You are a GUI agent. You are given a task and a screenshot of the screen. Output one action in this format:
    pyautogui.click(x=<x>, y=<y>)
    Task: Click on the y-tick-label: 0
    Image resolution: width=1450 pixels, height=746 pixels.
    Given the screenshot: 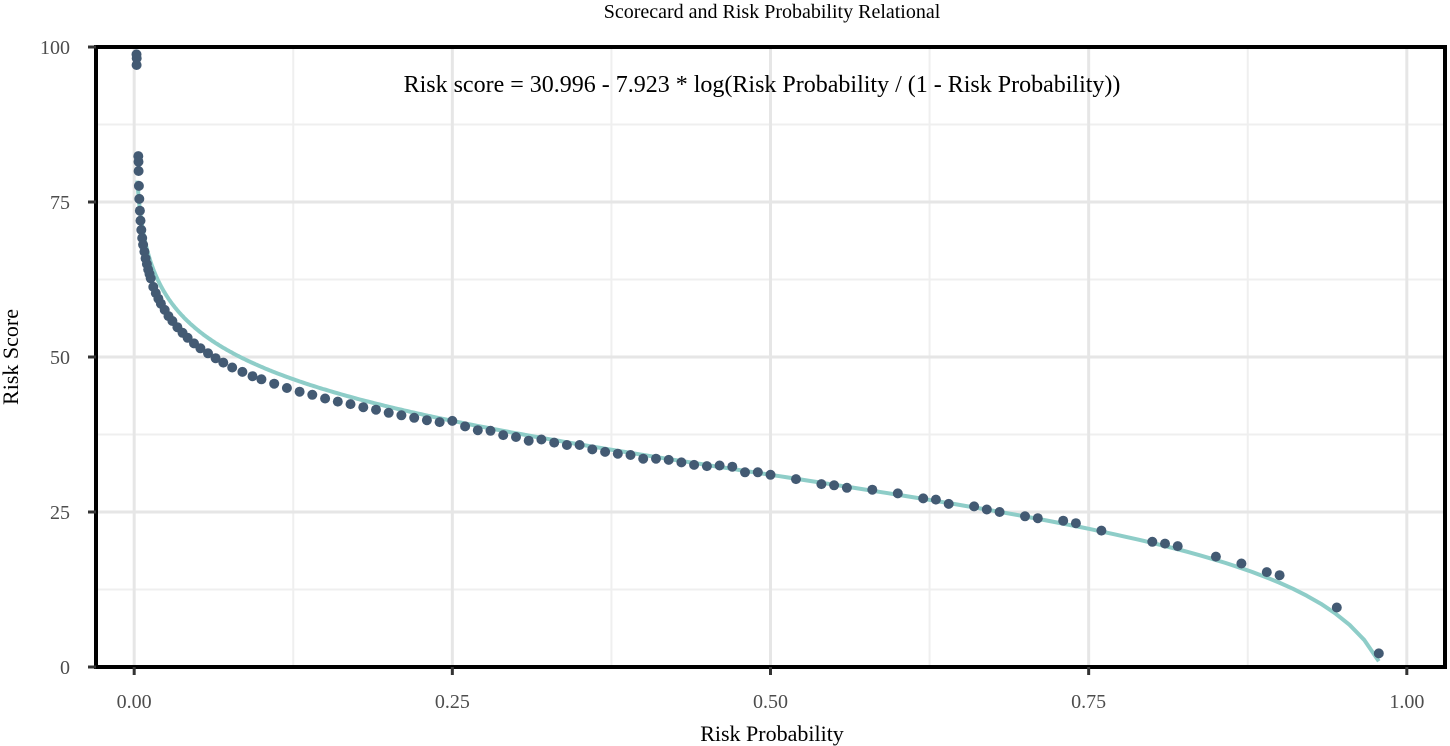 What is the action you would take?
    pyautogui.click(x=65, y=668)
    